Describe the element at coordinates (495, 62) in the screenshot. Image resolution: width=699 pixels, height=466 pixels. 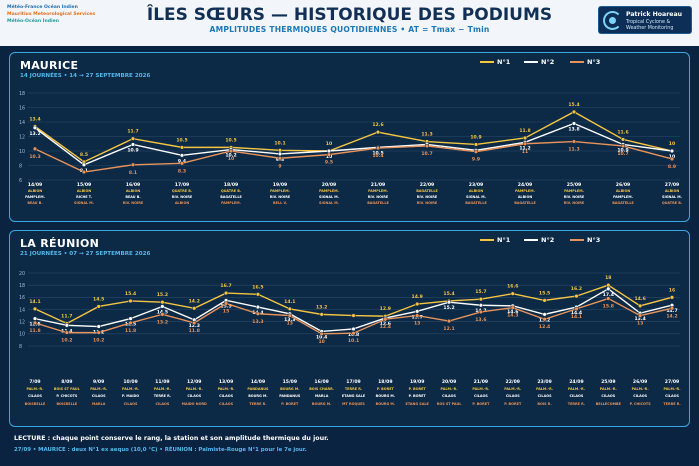
I see `legend-item-first: N°1` at that location.